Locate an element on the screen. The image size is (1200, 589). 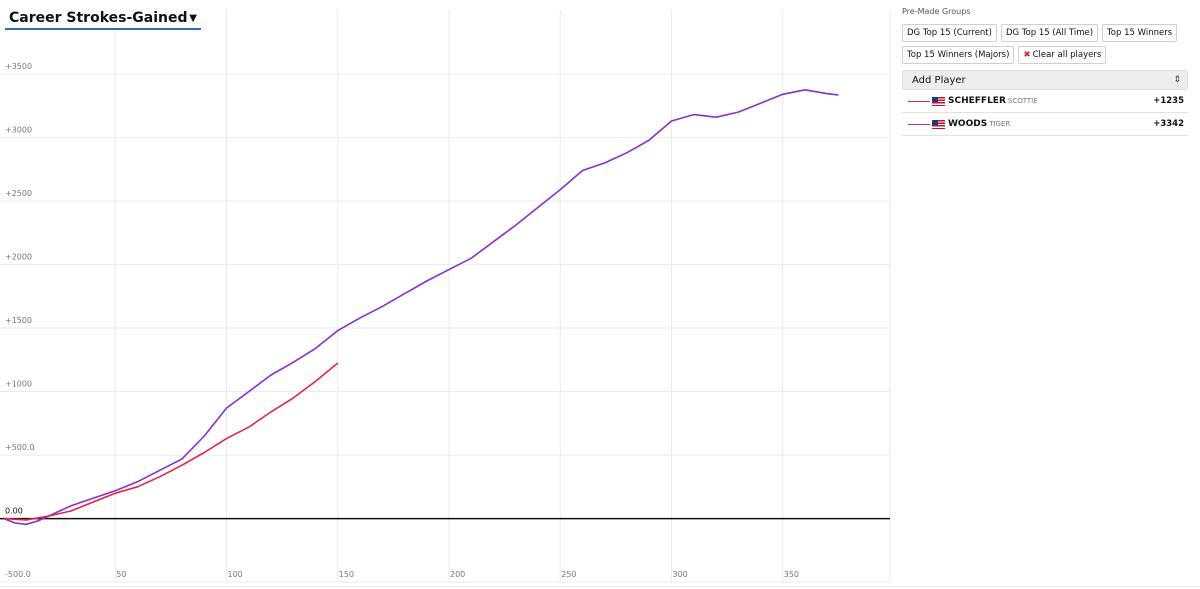
group-button-dg-top15-current: DG Top 15 (Current) is located at coordinates (949, 33).